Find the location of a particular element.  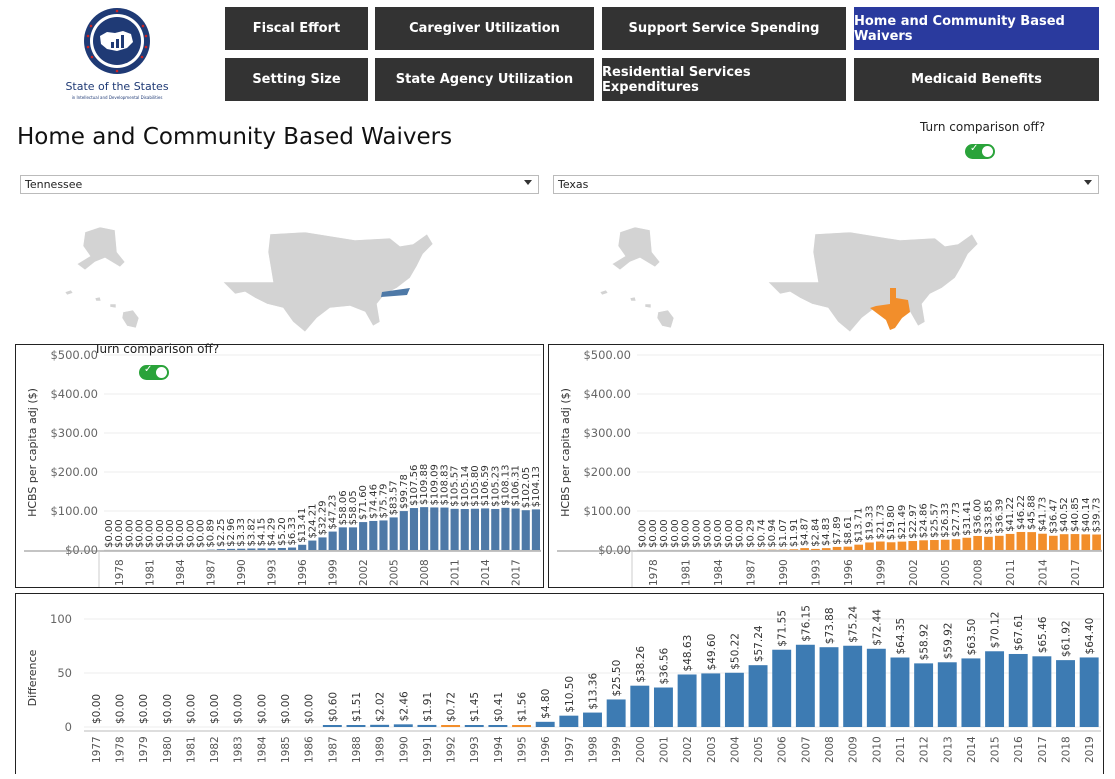

x-tick-label: 1988 is located at coordinates (357, 749).